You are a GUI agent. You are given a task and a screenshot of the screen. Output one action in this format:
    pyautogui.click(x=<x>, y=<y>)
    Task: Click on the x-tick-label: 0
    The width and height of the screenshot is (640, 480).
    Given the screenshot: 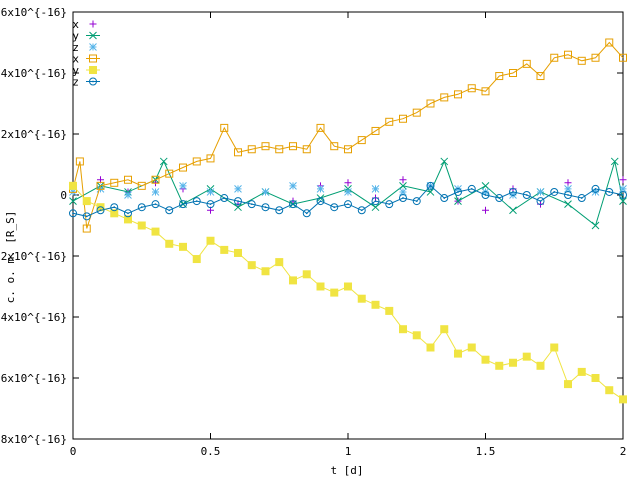 What is the action you would take?
    pyautogui.click(x=73, y=451)
    